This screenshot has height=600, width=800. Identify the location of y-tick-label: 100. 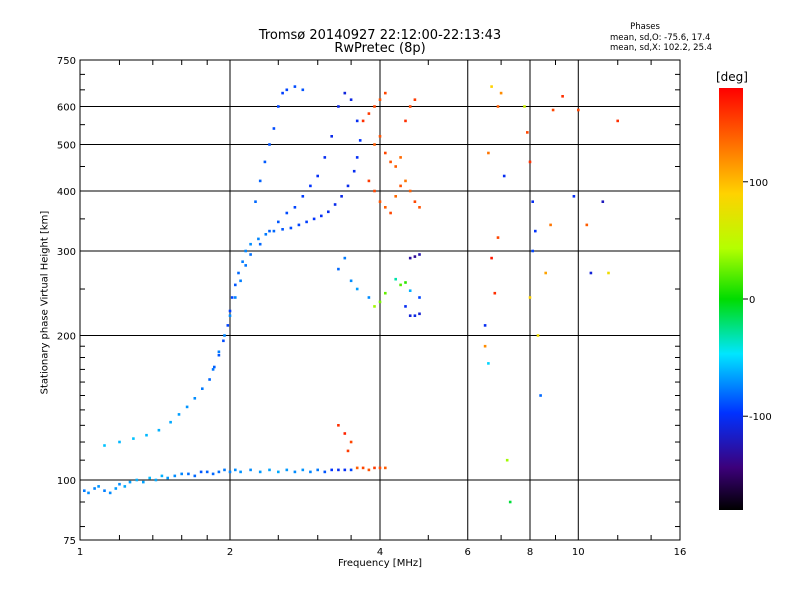
(66, 481).